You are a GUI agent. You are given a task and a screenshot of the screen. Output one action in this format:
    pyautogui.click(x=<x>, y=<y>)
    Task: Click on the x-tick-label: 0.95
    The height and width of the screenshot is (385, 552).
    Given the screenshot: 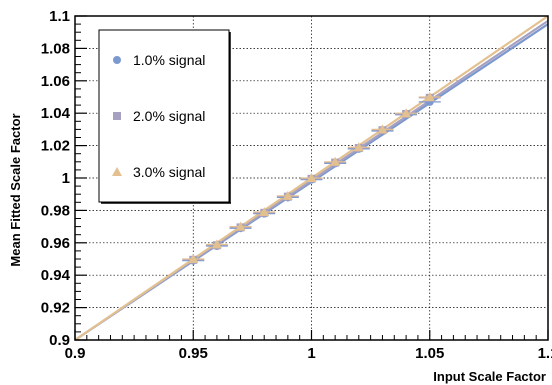 What is the action you would take?
    pyautogui.click(x=193, y=353)
    